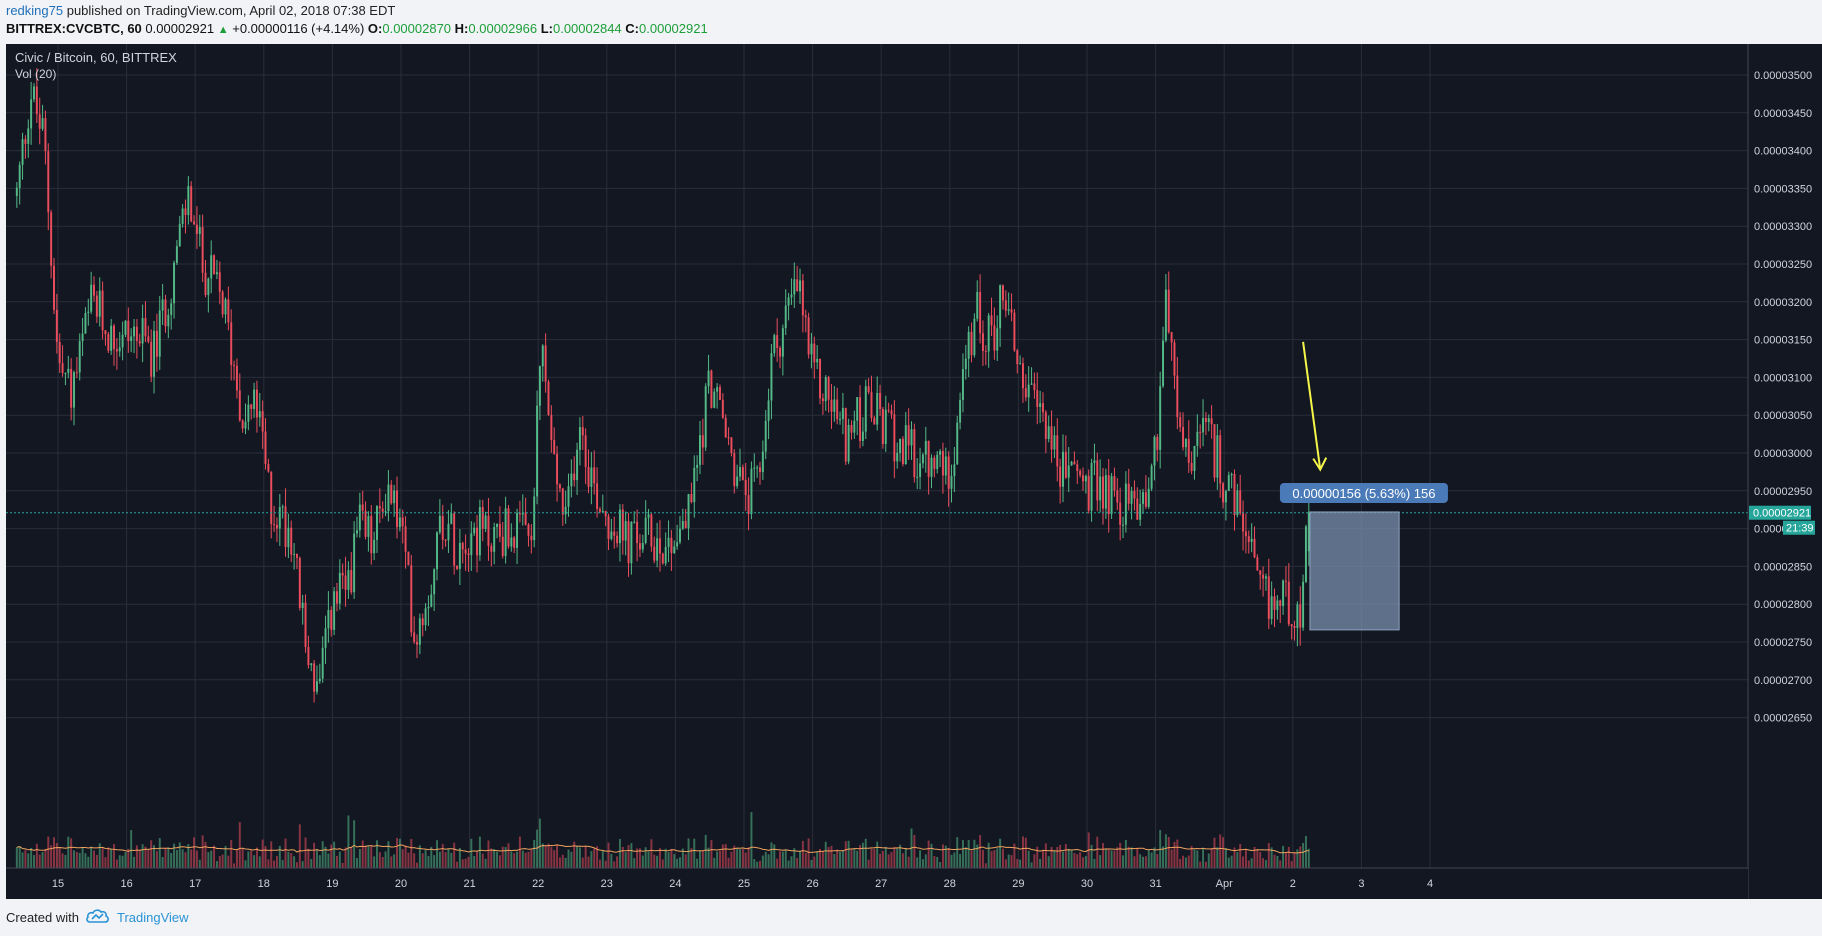 The height and width of the screenshot is (936, 1822). What do you see at coordinates (153, 917) in the screenshot?
I see `tradingview-link: TradingView` at bounding box center [153, 917].